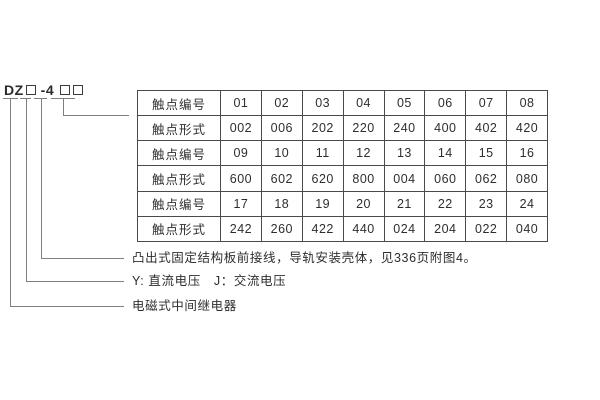 The height and width of the screenshot is (400, 600). I want to click on cell: 080, so click(527, 178).